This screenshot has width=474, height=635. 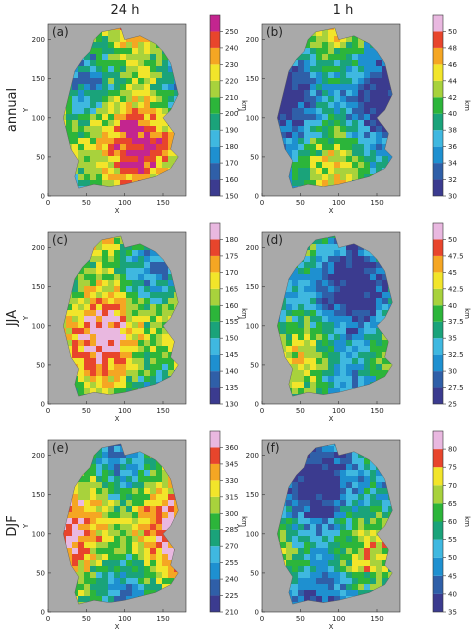 What do you see at coordinates (231, 405) in the screenshot?
I see `colorbar-tick-label: 130` at bounding box center [231, 405].